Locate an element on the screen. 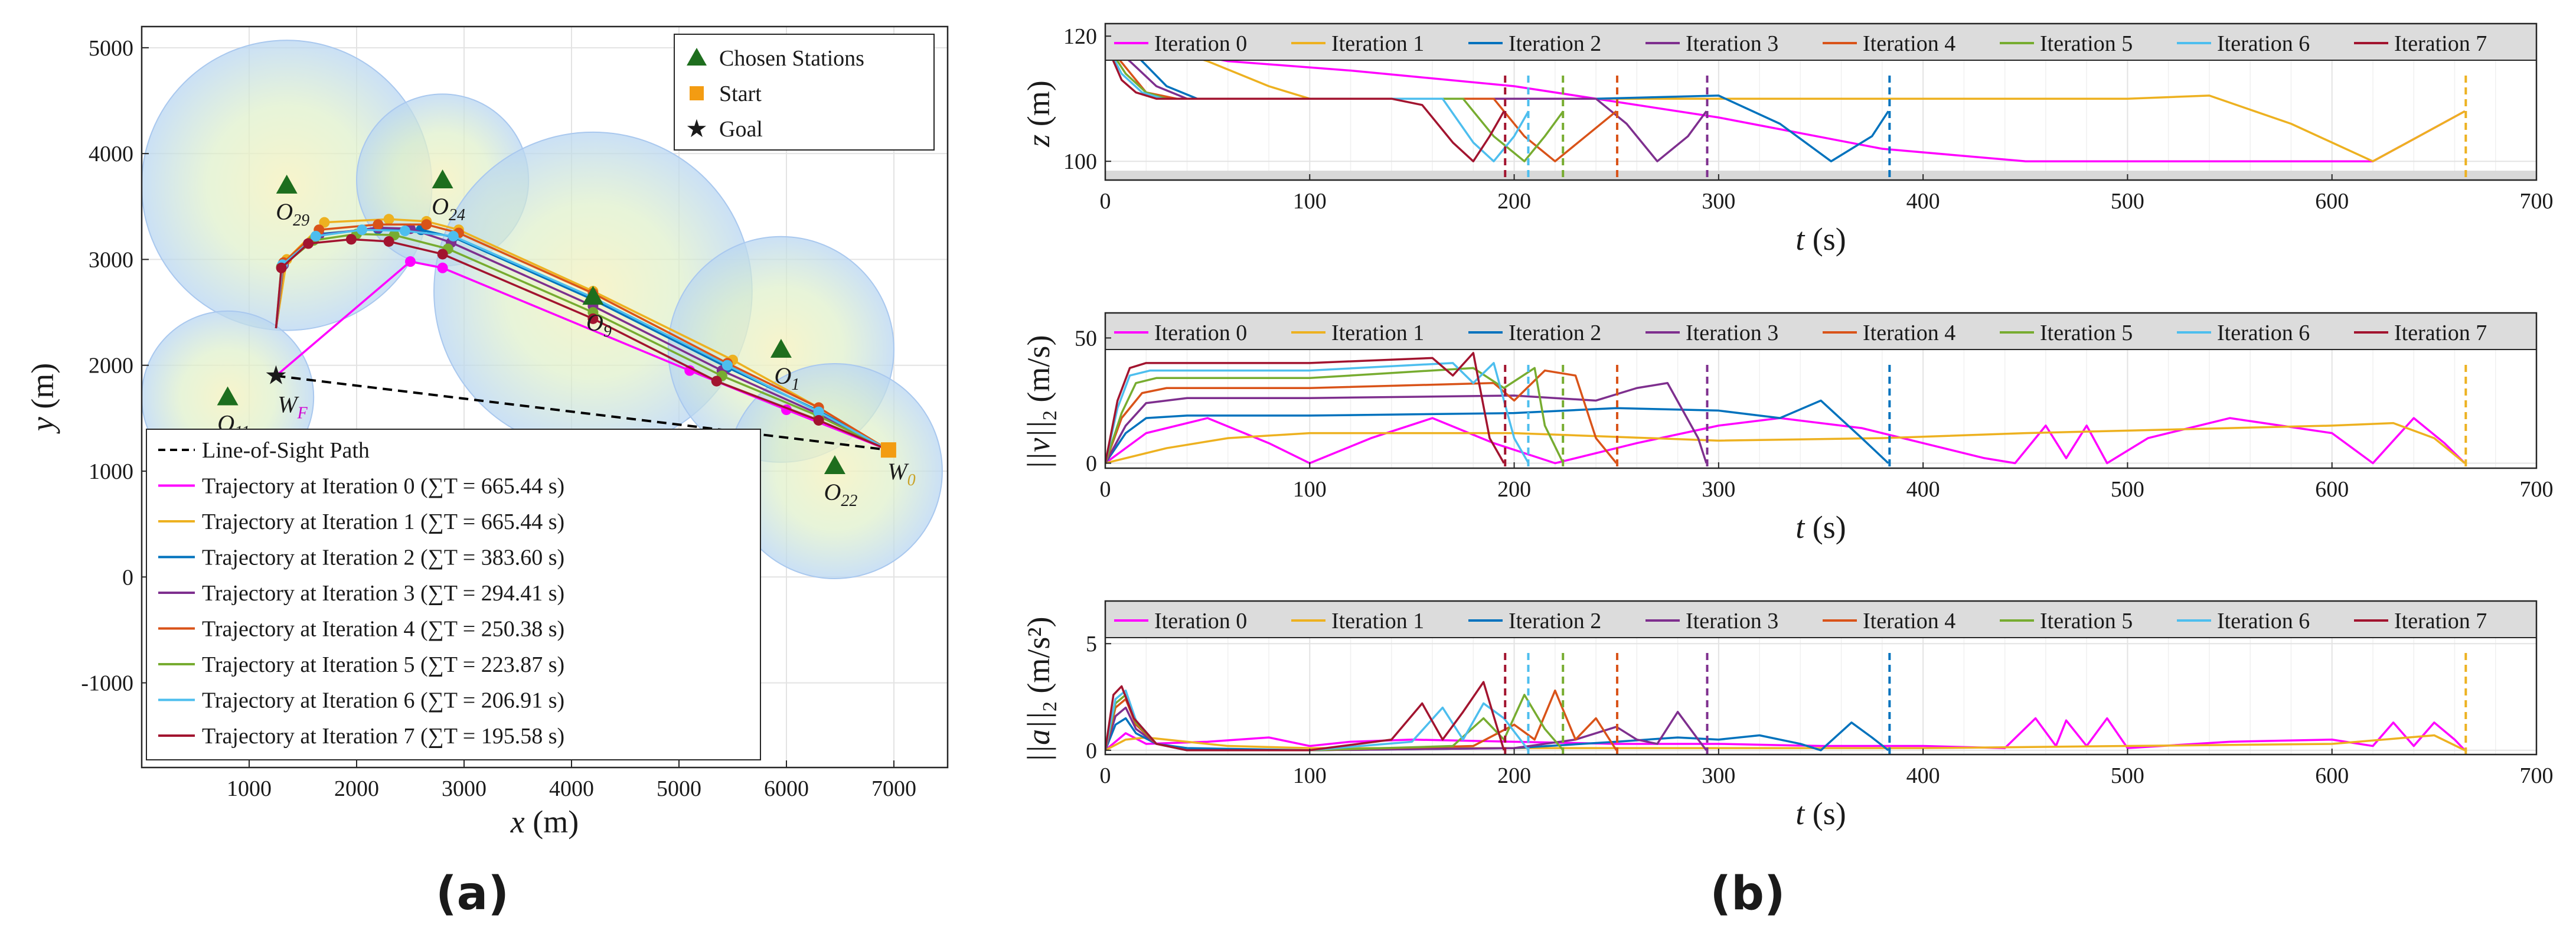  x-axis-unit: (m) is located at coordinates (552, 822).